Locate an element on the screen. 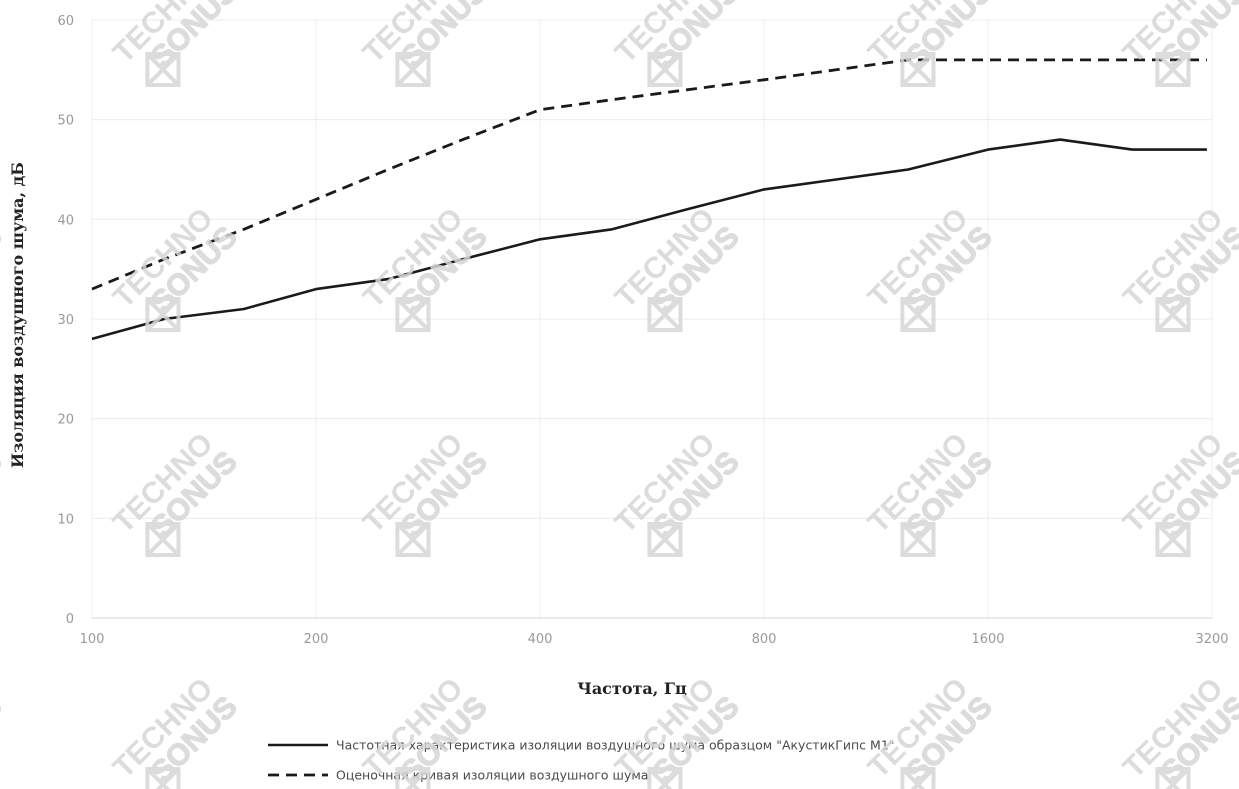 This screenshot has height=789, width=1239. y-axis-title: Изоляция воздушного шума, дБ is located at coordinates (17, 315).